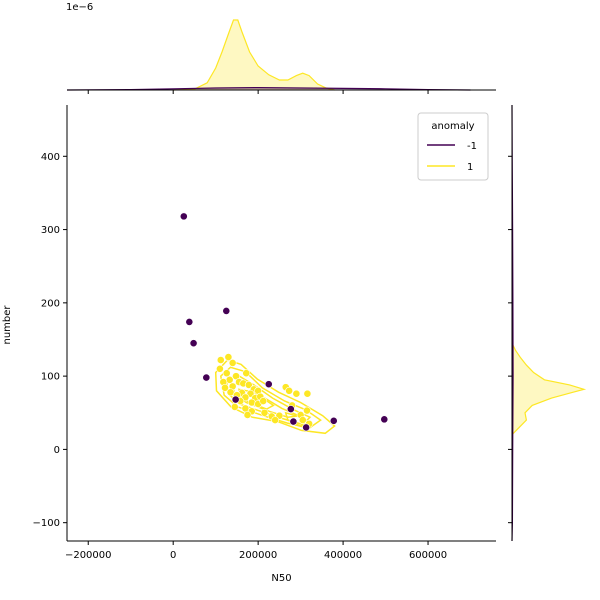 The height and width of the screenshot is (600, 600). What do you see at coordinates (268, 88) in the screenshot?
I see `marginal-x-density-neg1-line` at bounding box center [268, 88].